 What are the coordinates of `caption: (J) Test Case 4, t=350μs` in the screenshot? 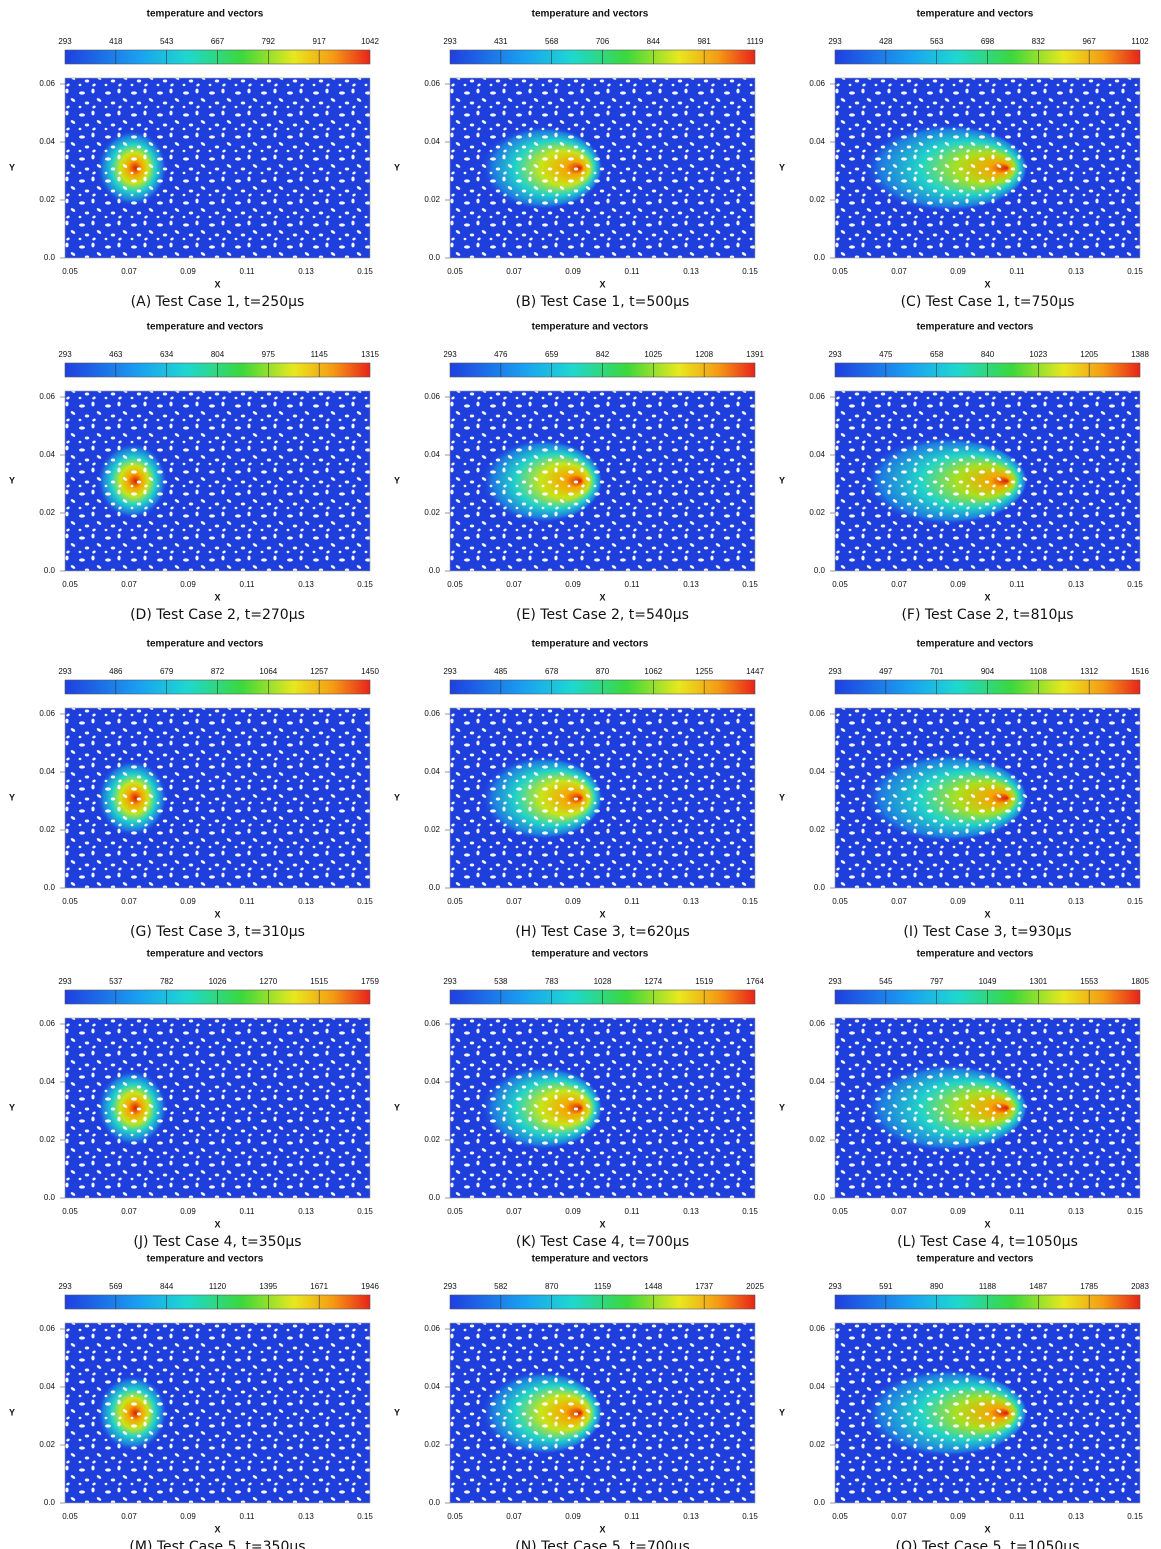 It's located at (217, 1242).